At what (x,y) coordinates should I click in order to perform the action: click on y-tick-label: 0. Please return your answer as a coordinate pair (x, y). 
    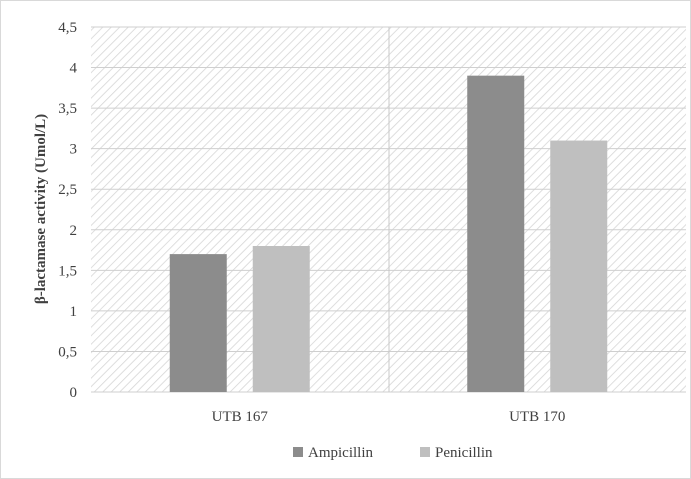
    Looking at the image, I should click on (74, 393).